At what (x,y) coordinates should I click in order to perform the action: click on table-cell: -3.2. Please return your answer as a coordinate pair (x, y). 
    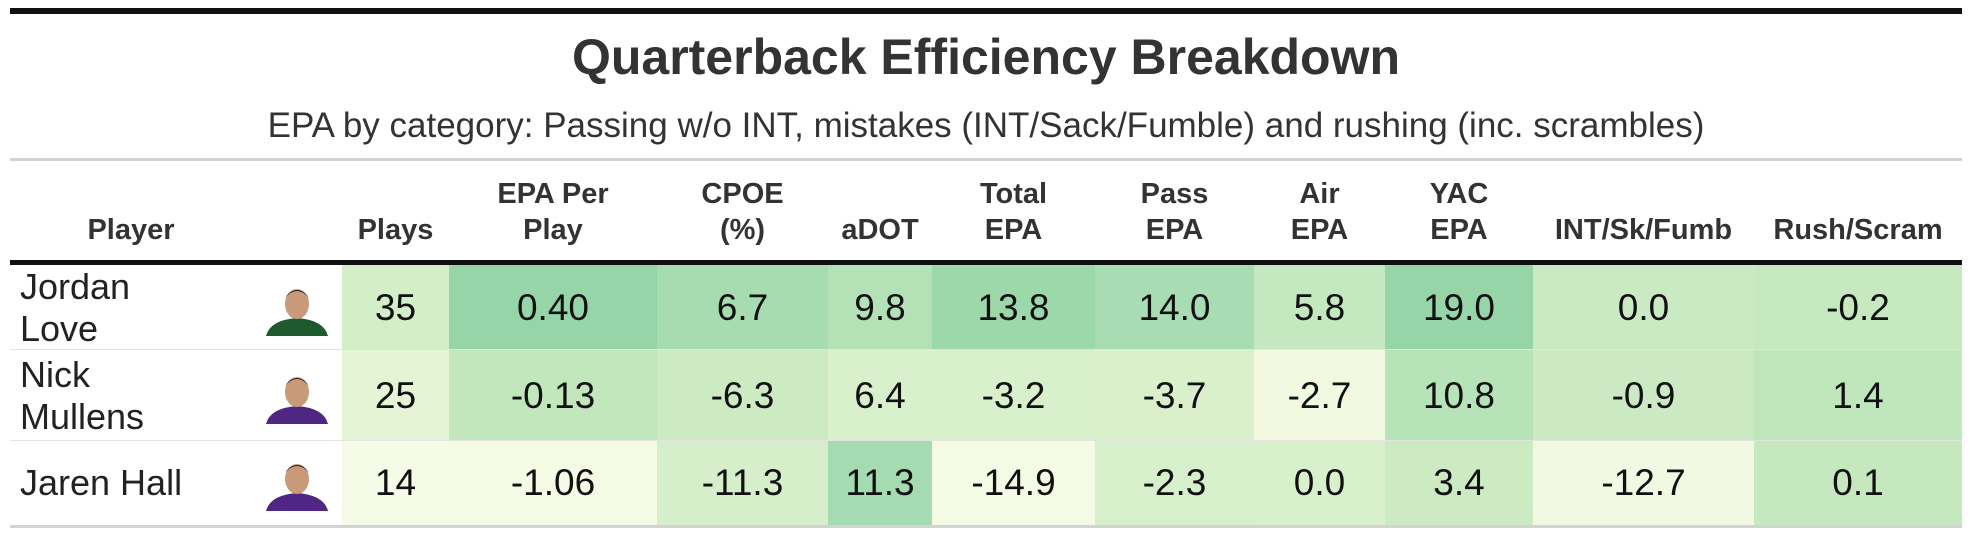
    Looking at the image, I should click on (1013, 395).